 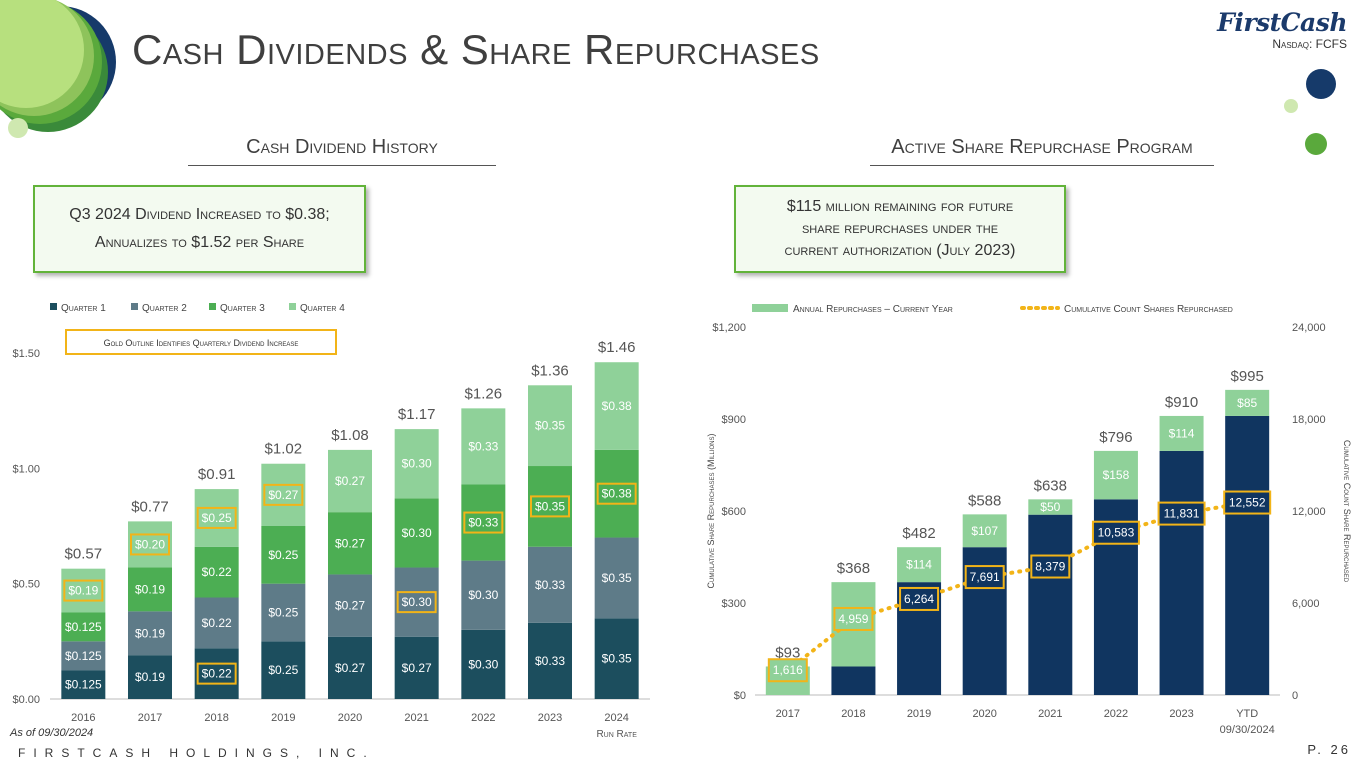 What do you see at coordinates (1116, 714) in the screenshot?
I see `x-tick-label: 2022` at bounding box center [1116, 714].